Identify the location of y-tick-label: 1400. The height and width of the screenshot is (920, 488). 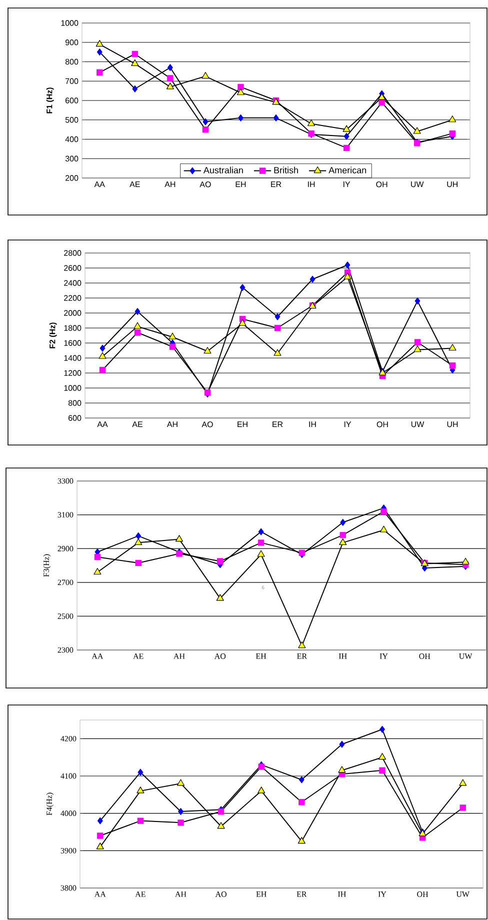
(73, 358).